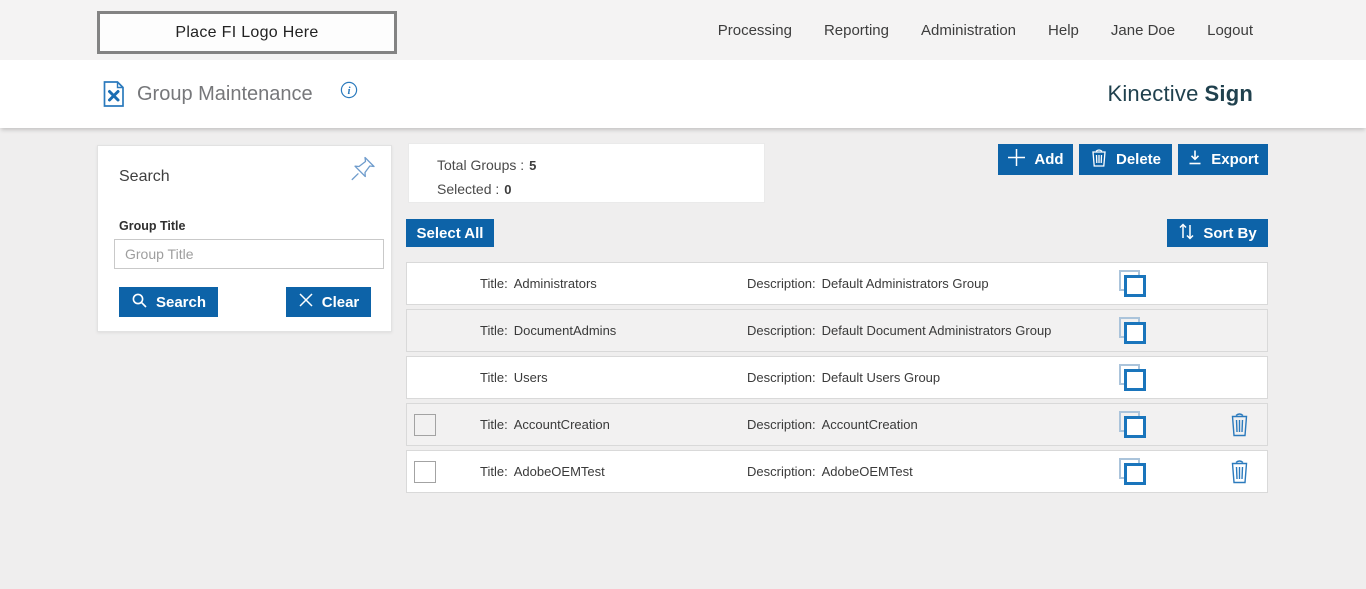 This screenshot has width=1366, height=589. Describe the element at coordinates (1195, 159) in the screenshot. I see `download-icon` at that location.